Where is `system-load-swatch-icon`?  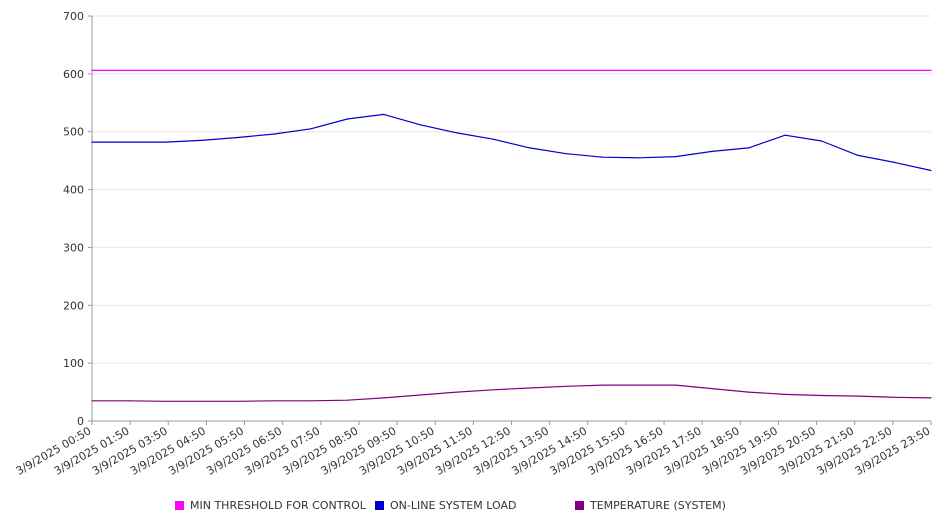
system-load-swatch-icon is located at coordinates (379, 505).